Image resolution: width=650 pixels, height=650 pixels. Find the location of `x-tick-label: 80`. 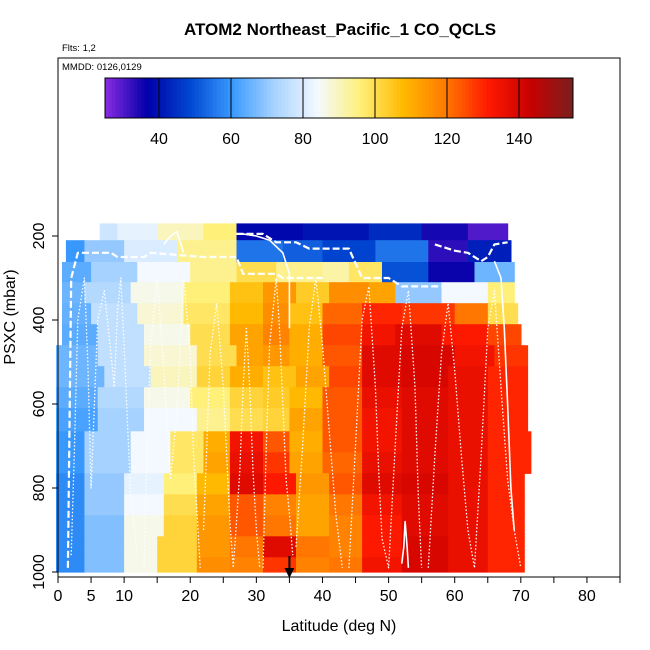

x-tick-label: 80 is located at coordinates (587, 596).